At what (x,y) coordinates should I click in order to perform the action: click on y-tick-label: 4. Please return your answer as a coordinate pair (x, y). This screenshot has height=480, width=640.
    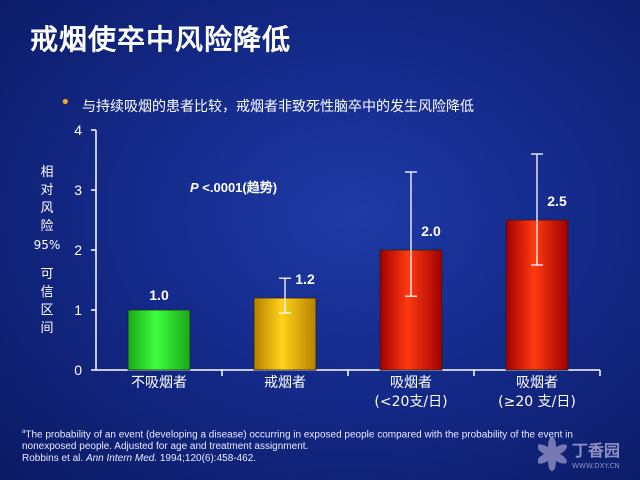
    Looking at the image, I should click on (78, 130).